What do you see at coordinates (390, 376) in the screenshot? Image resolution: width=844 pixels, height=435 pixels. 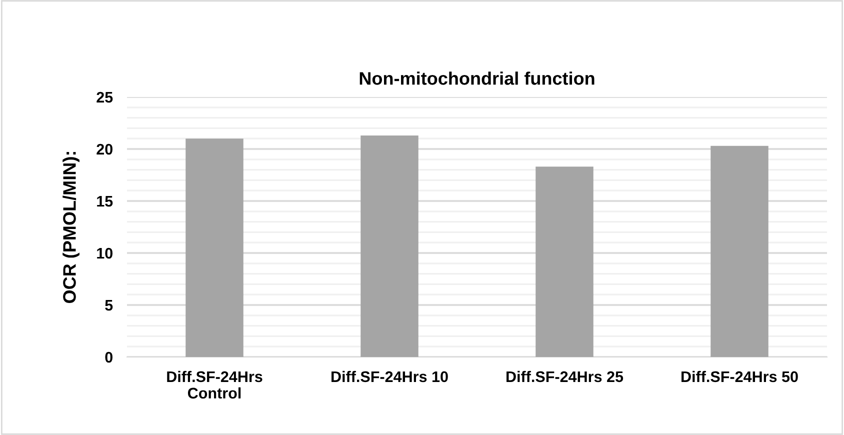 I see `x-tick-label: Diff.SF-24Hrs 10` at bounding box center [390, 376].